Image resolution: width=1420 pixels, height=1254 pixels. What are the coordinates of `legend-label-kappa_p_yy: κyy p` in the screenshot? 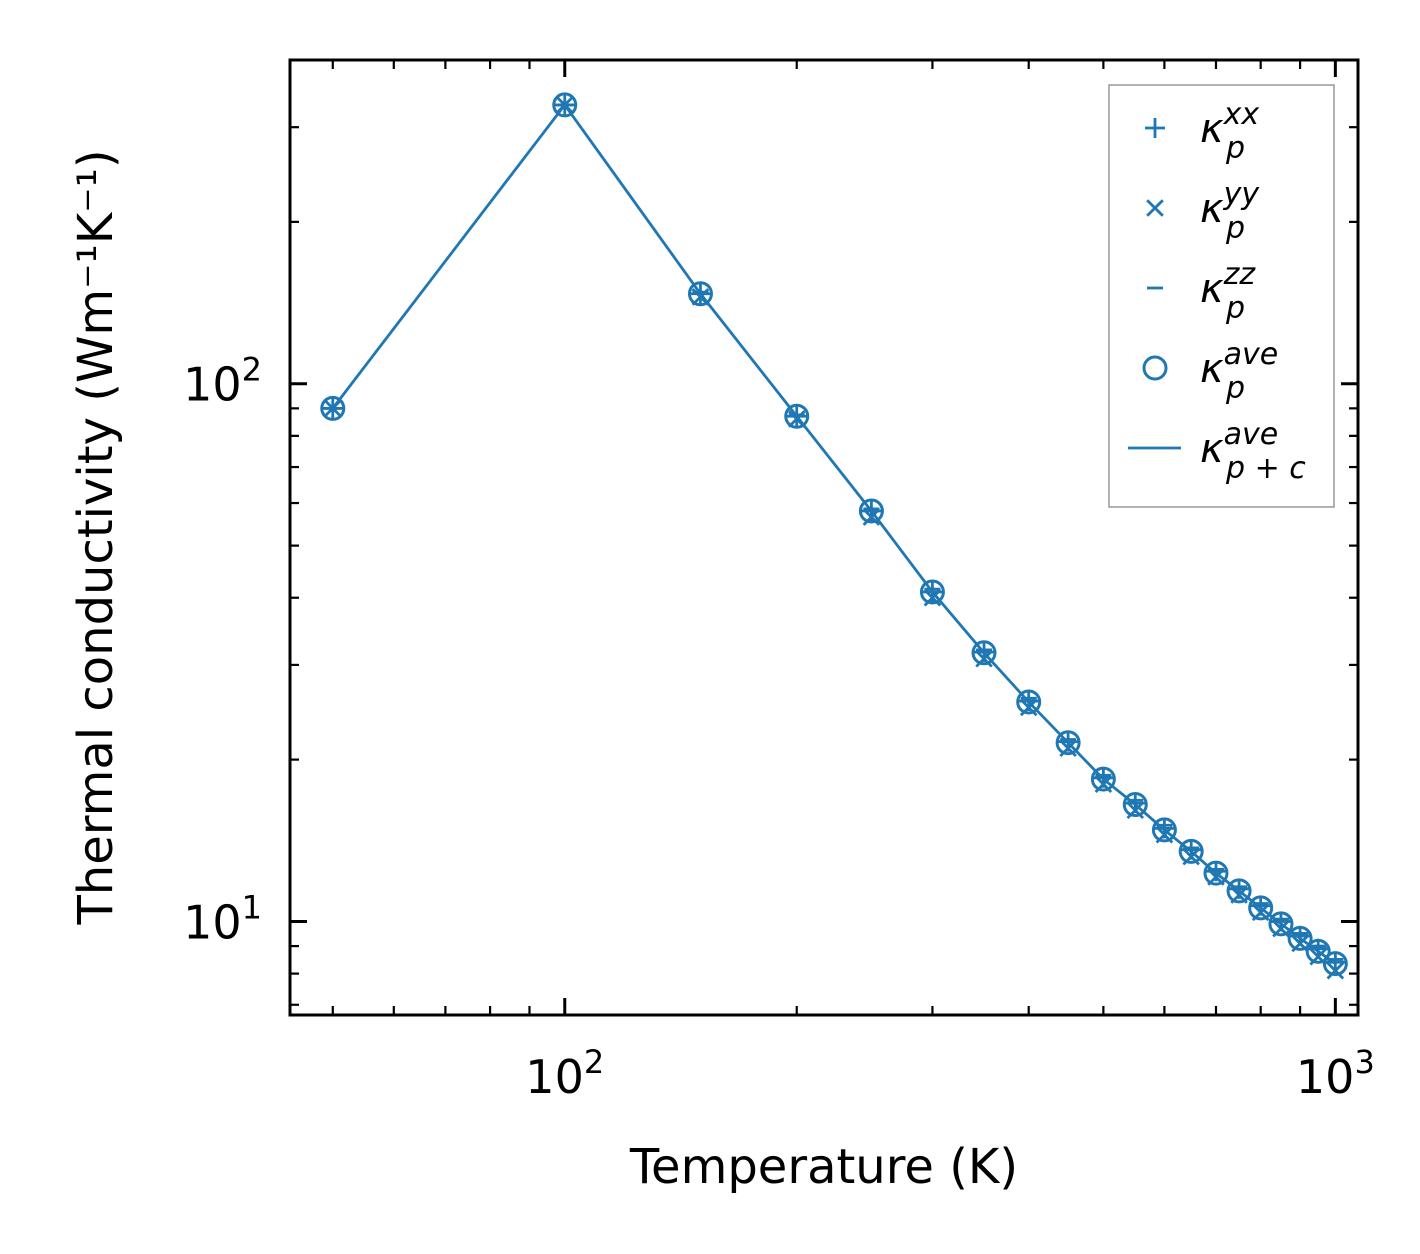 It's located at (1230, 211).